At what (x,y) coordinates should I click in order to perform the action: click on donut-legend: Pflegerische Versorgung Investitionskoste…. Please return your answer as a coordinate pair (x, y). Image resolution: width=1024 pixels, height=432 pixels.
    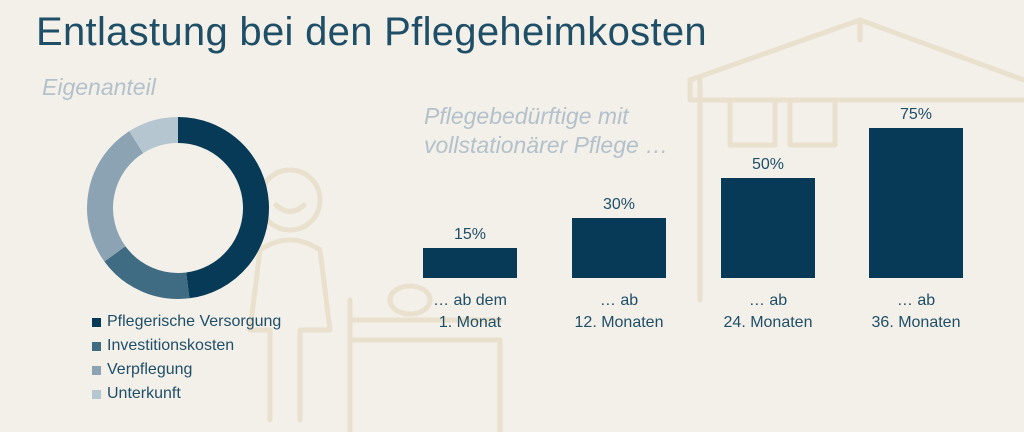
    Looking at the image, I should click on (186, 358).